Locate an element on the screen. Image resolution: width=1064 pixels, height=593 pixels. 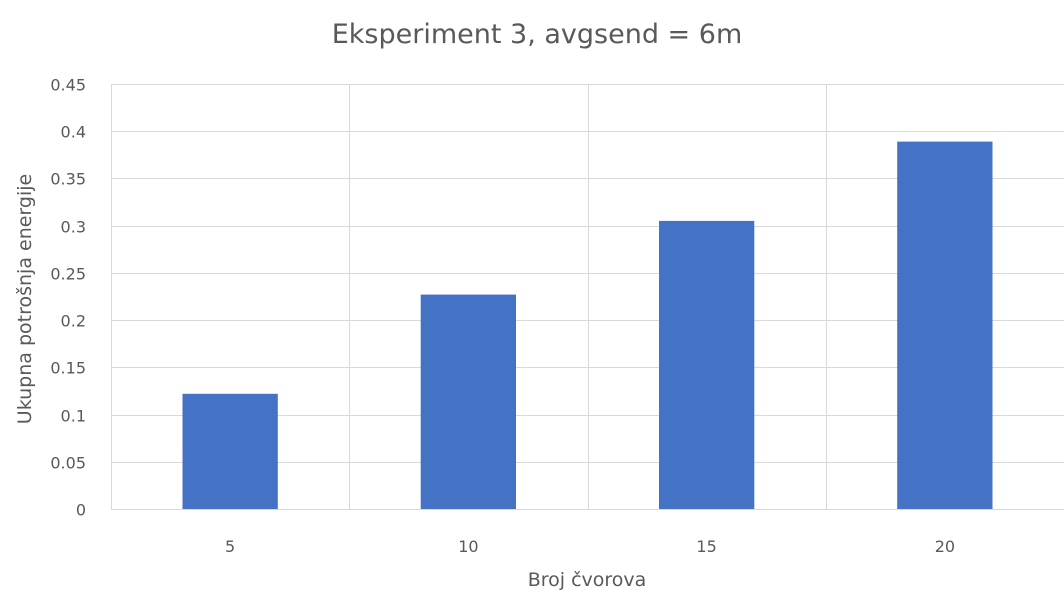
y-tick-label: 0.15 is located at coordinates (68, 368).